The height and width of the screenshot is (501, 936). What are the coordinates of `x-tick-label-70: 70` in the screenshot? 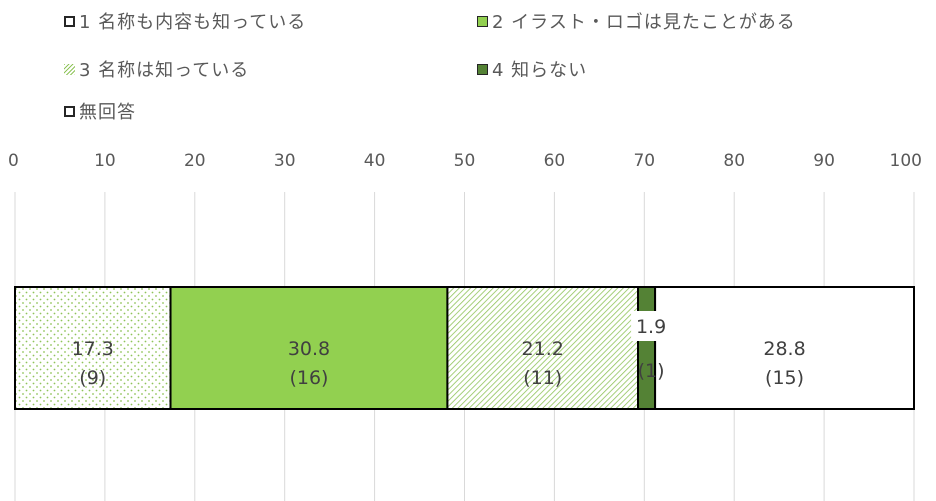 It's located at (644, 161).